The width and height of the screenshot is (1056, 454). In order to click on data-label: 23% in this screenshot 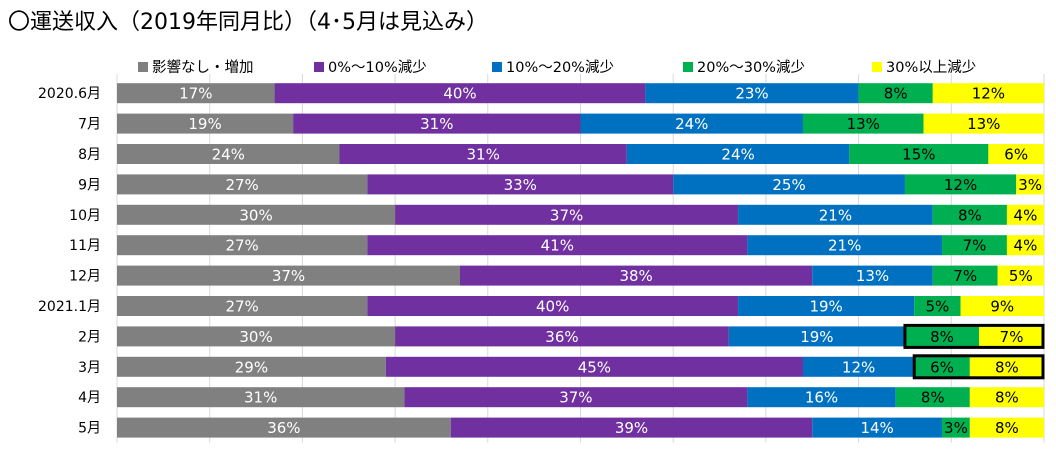, I will do `click(751, 94)`.